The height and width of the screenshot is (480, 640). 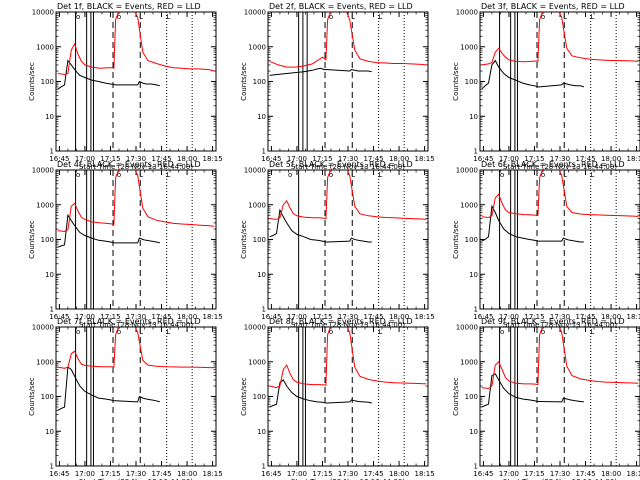 I want to click on panel-title: Det 5f, BLACK = Events, RED = LLD, so click(x=341, y=164).